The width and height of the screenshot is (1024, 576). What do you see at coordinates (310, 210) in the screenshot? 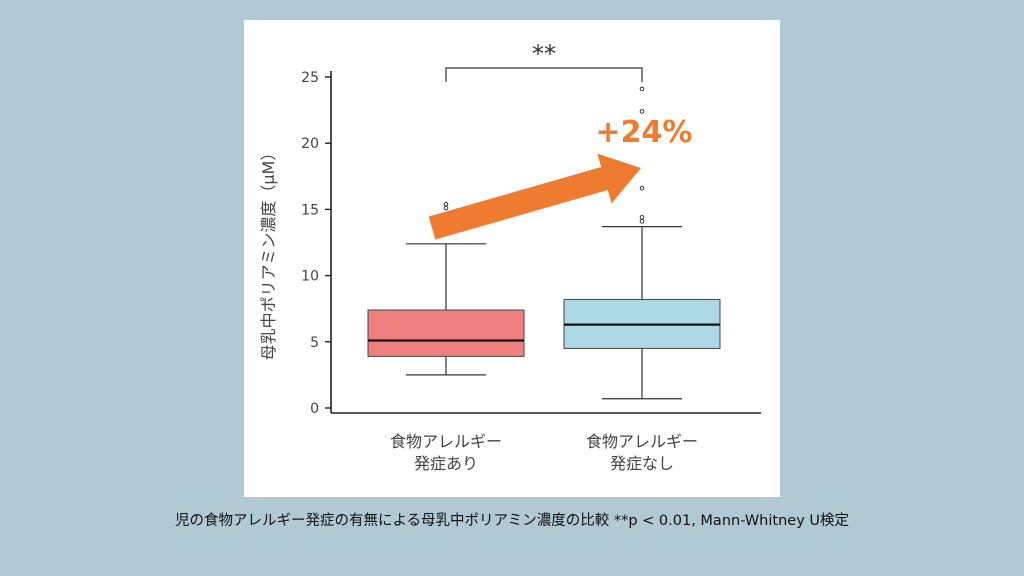
I see `y-tick-label: 15` at bounding box center [310, 210].